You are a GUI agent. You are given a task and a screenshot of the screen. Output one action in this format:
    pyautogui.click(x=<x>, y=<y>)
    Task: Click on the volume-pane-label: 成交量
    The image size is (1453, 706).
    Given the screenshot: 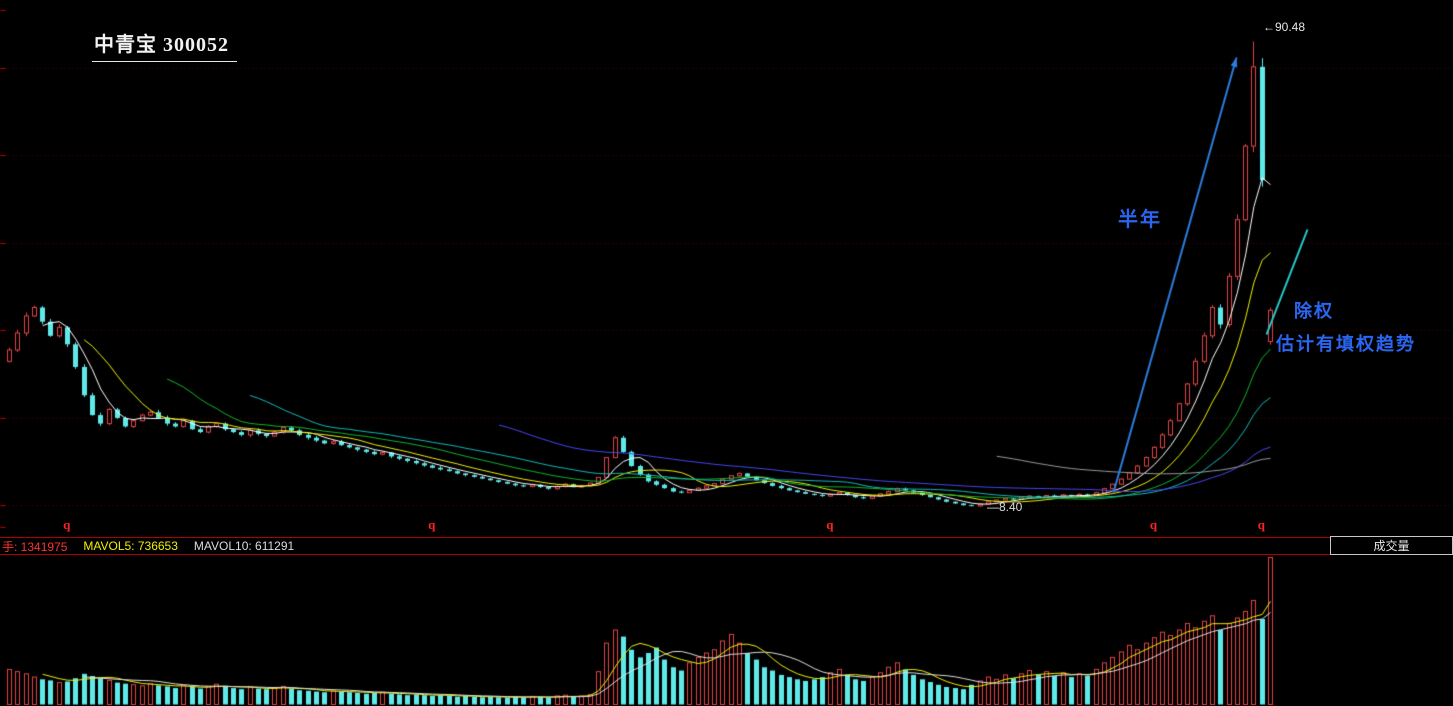 What is the action you would take?
    pyautogui.click(x=1391, y=546)
    